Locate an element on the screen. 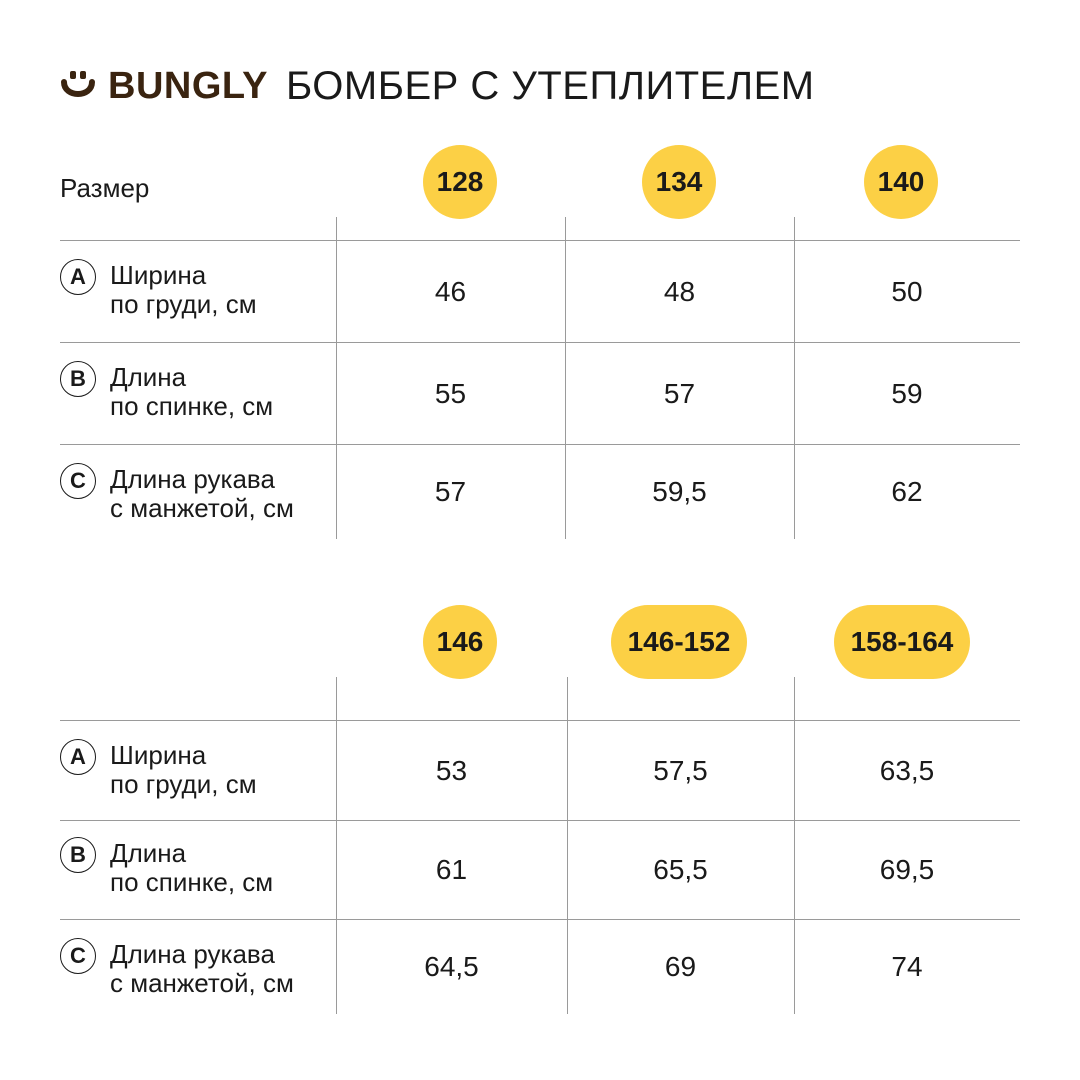 The width and height of the screenshot is (1080, 1080). measurement-row-c: C Длина рукава с манжетой, см 57 59,5 62 is located at coordinates (540, 491).